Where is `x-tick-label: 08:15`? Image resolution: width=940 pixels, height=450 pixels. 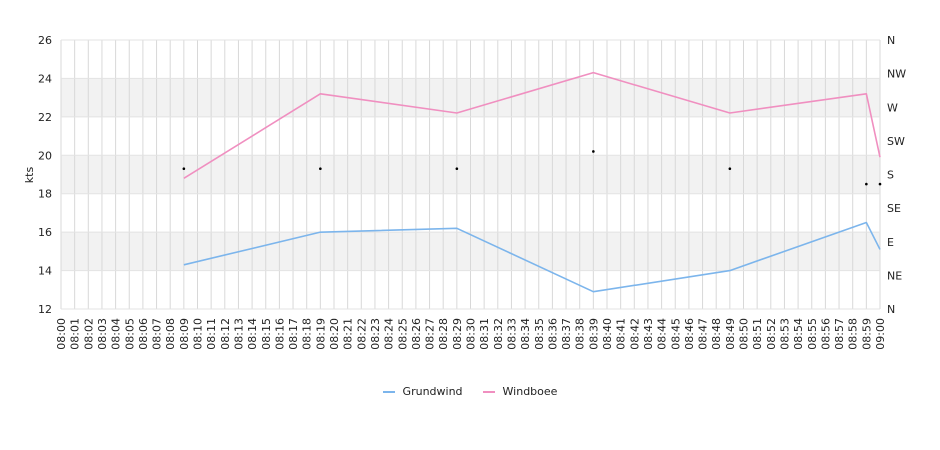
x-tick-label: 08:15 is located at coordinates (266, 334).